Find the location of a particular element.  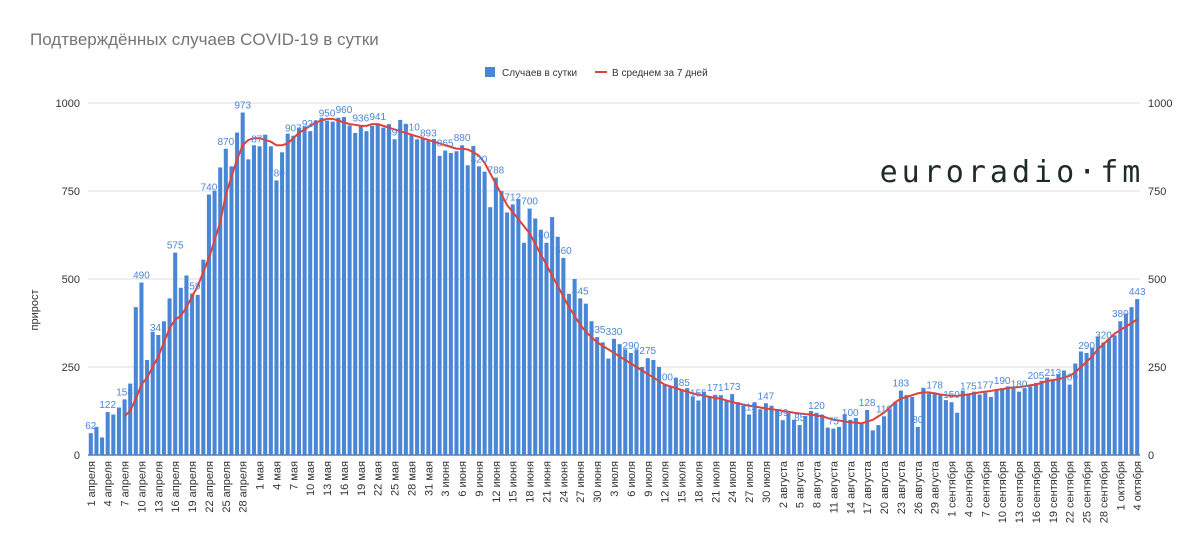

data-label: 150 is located at coordinates (951, 395).